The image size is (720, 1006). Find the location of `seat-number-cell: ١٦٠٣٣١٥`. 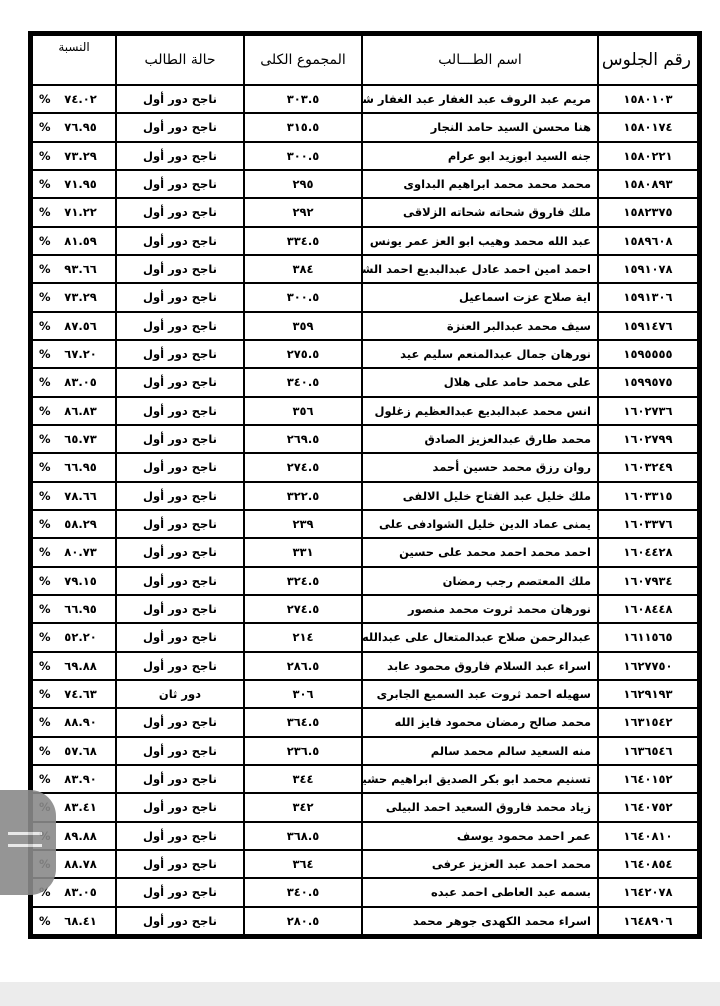

seat-number-cell: ١٦٠٣٣١٥ is located at coordinates (648, 495).